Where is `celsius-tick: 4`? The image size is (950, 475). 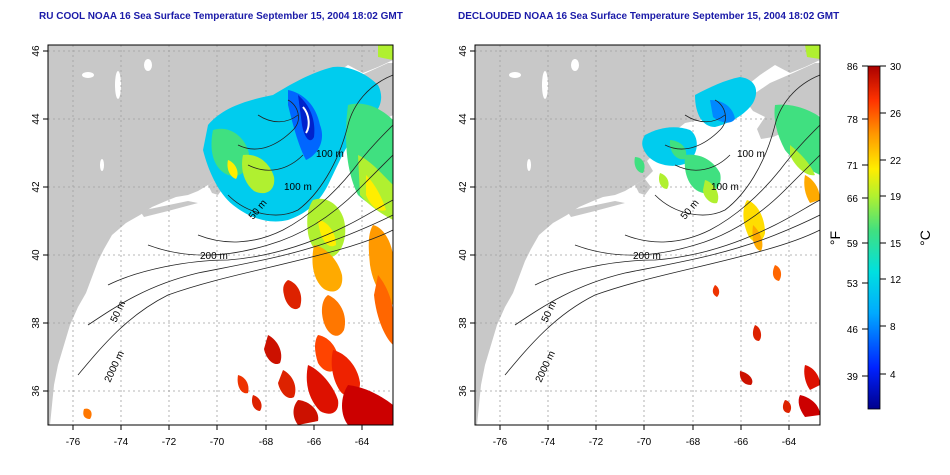
celsius-tick: 4 is located at coordinates (893, 375).